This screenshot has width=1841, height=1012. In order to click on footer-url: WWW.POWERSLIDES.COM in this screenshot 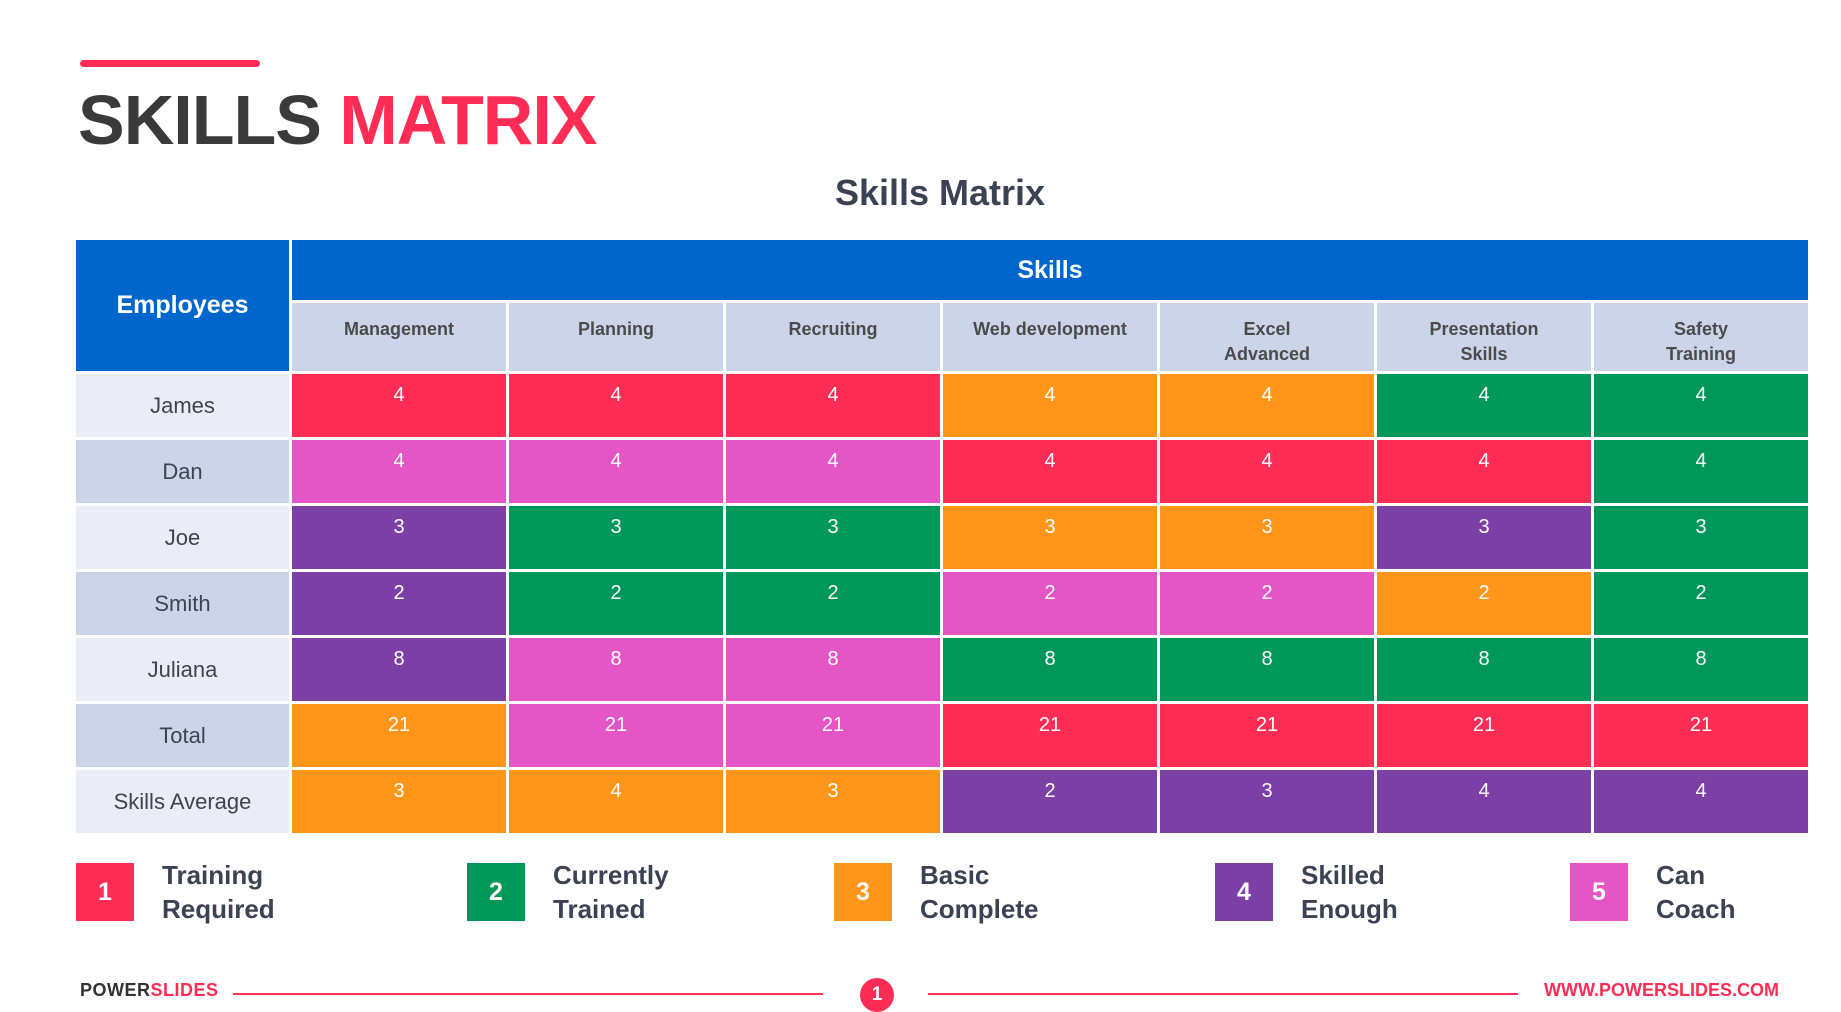, I will do `click(1661, 990)`.